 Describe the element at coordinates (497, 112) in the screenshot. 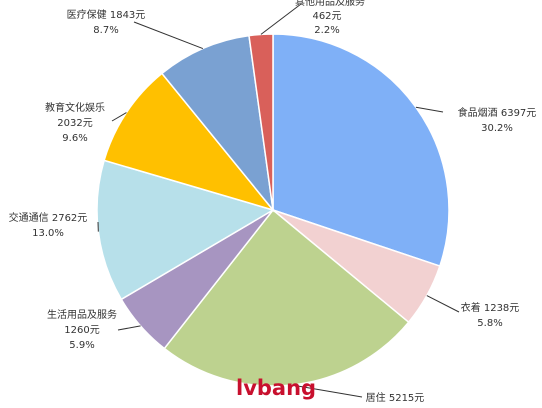

I see `label-food-name: 食品烟酒 6397元` at that location.